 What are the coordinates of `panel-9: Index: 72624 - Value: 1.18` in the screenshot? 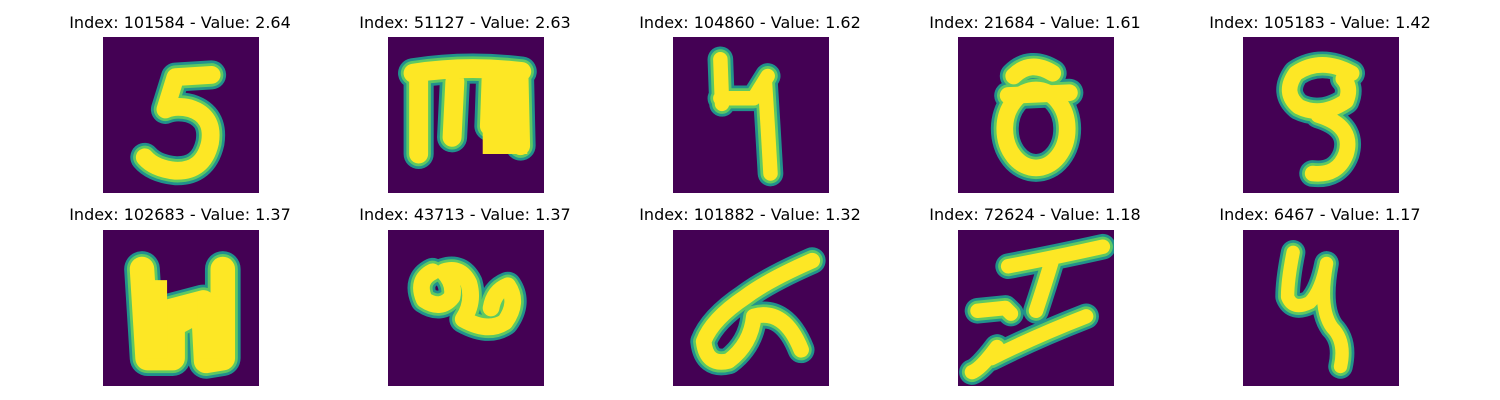 It's located at (1035, 301).